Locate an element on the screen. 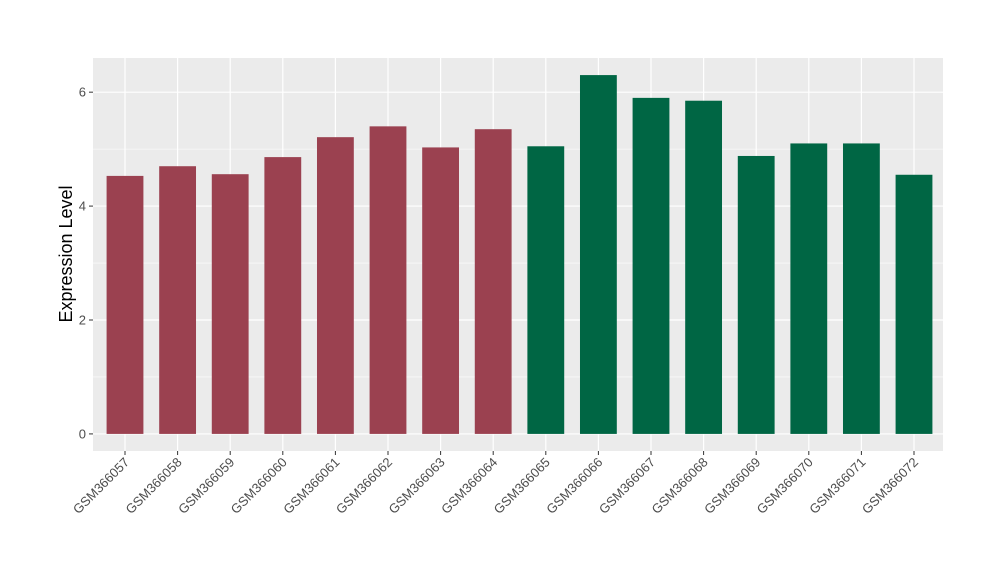 The width and height of the screenshot is (1000, 580). y-axis: 0 2 4 6 is located at coordinates (86, 263).